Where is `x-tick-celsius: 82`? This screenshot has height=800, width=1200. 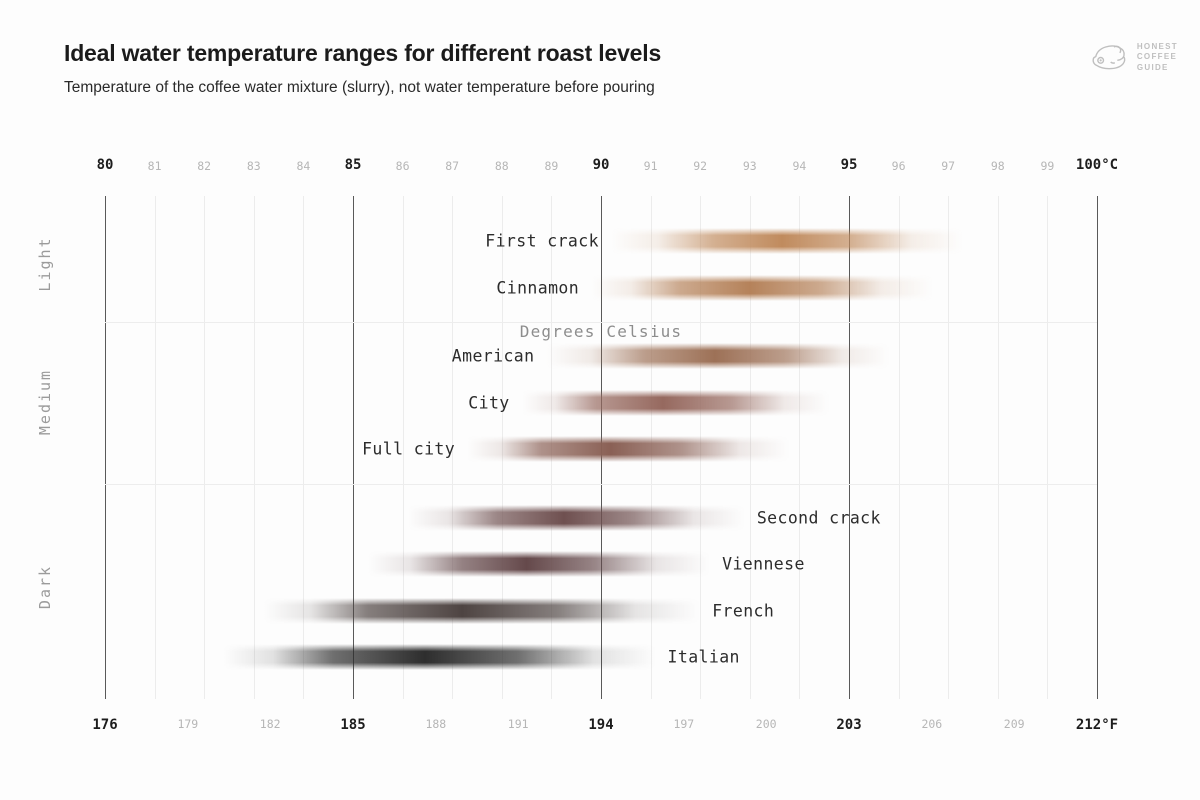 x-tick-celsius: 82 is located at coordinates (204, 166).